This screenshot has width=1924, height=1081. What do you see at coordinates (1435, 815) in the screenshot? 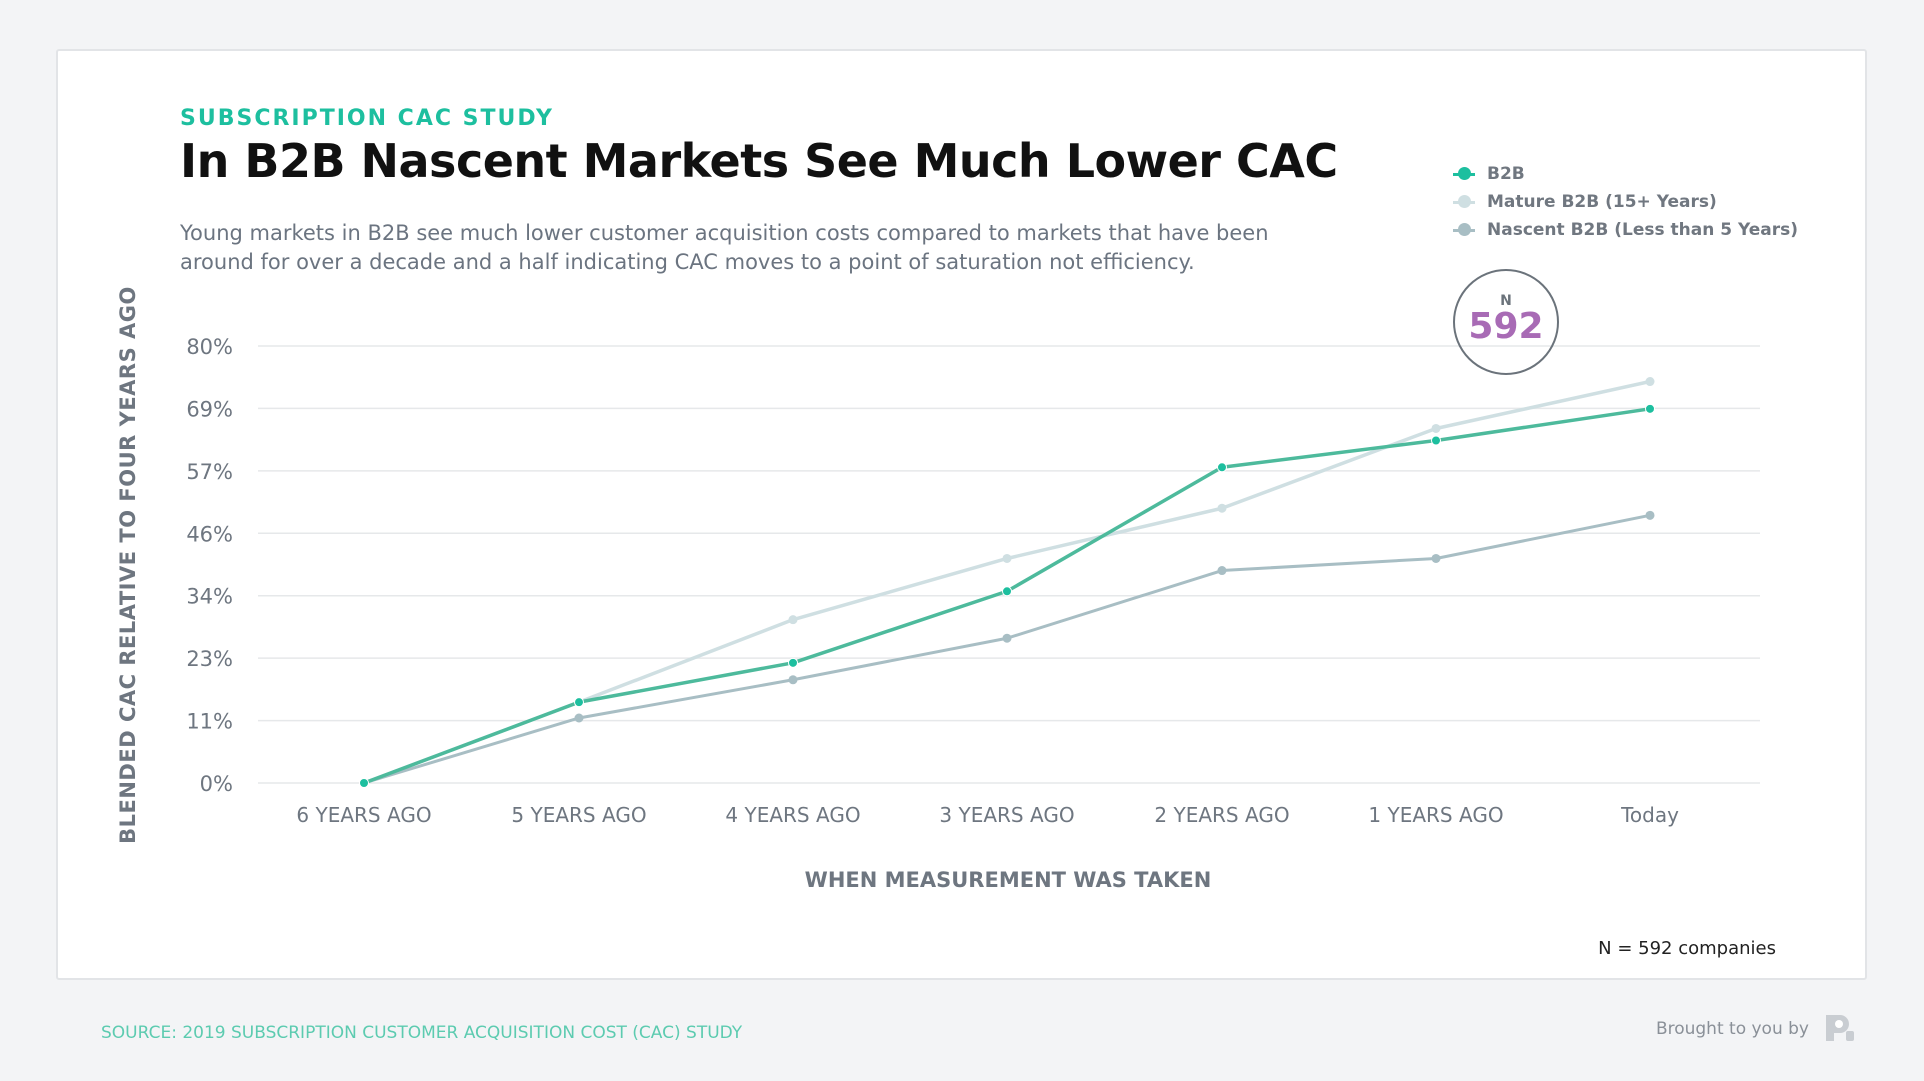
I see `x-tick-label: 1 YEARS AGO` at bounding box center [1435, 815].